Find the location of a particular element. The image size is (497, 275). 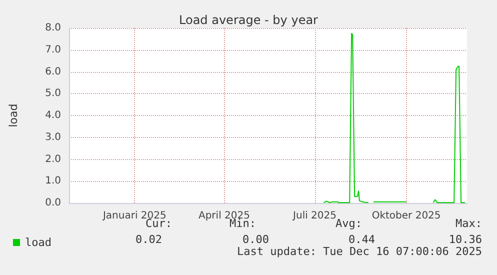

text: Max: is located at coordinates (469, 223).